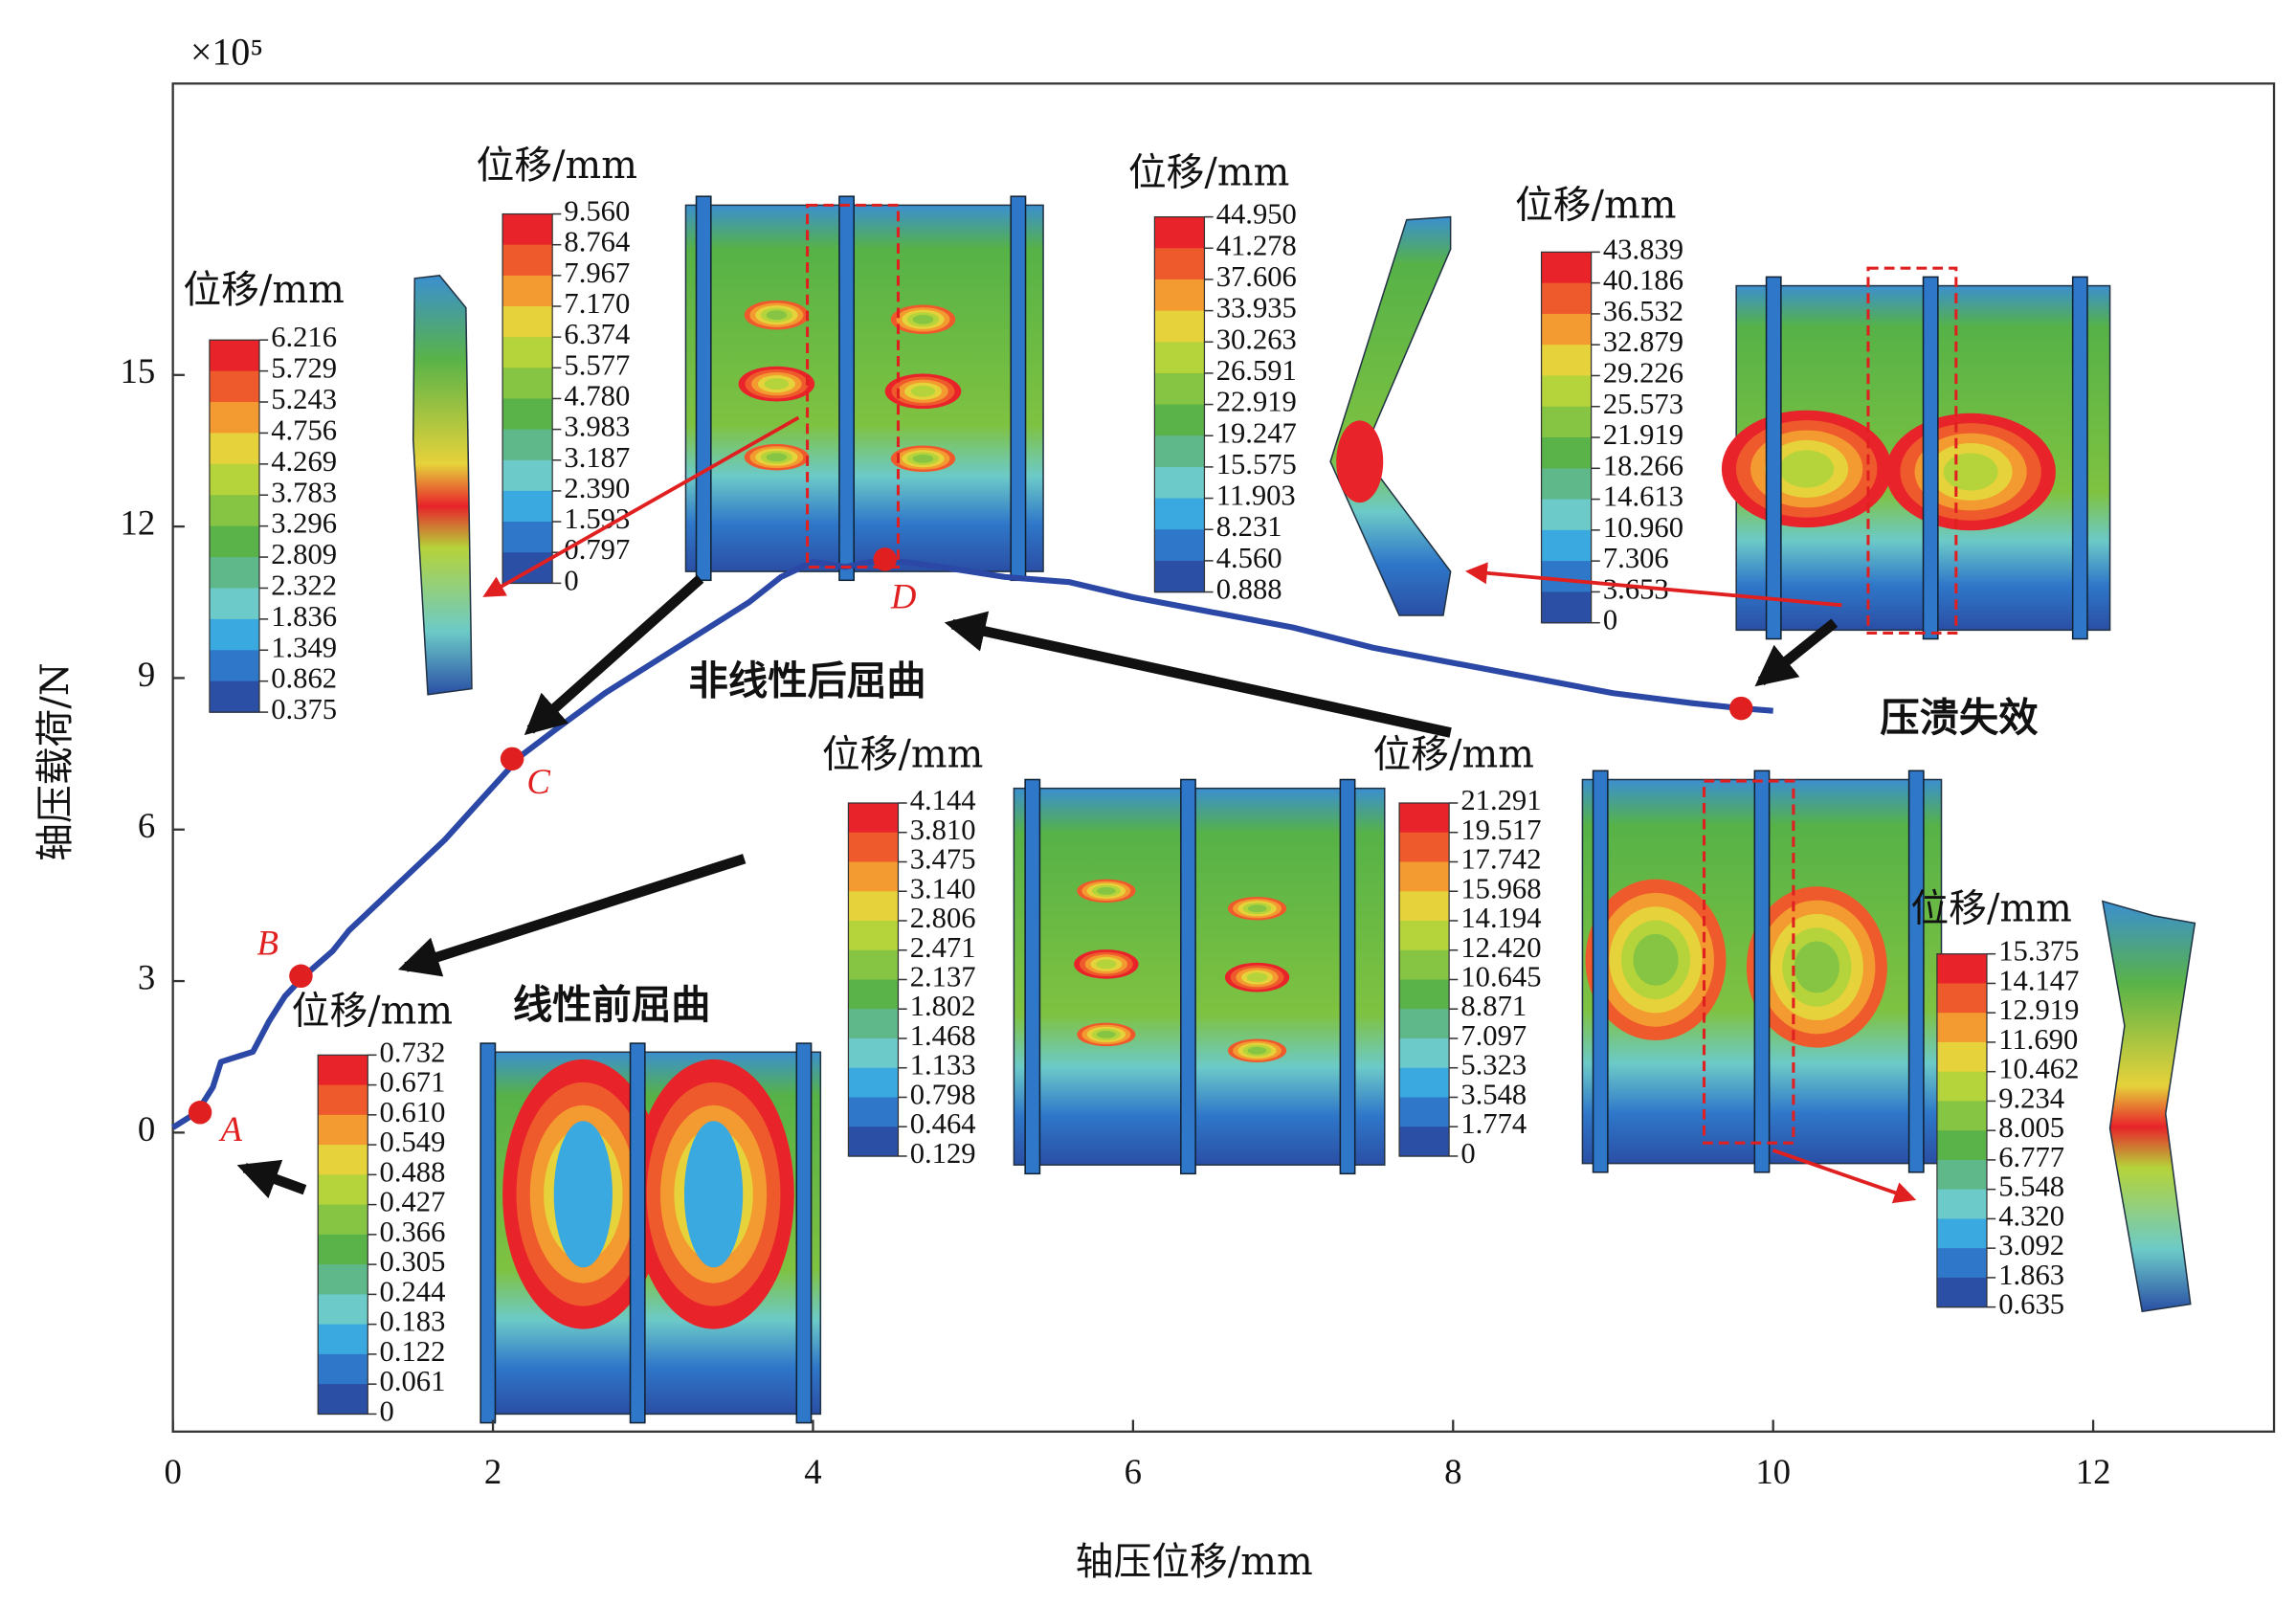 Image resolution: width=2296 pixels, height=1606 pixels. Describe the element at coordinates (943, 1153) in the screenshot. I see `colorbar-label: 0.129` at that location.